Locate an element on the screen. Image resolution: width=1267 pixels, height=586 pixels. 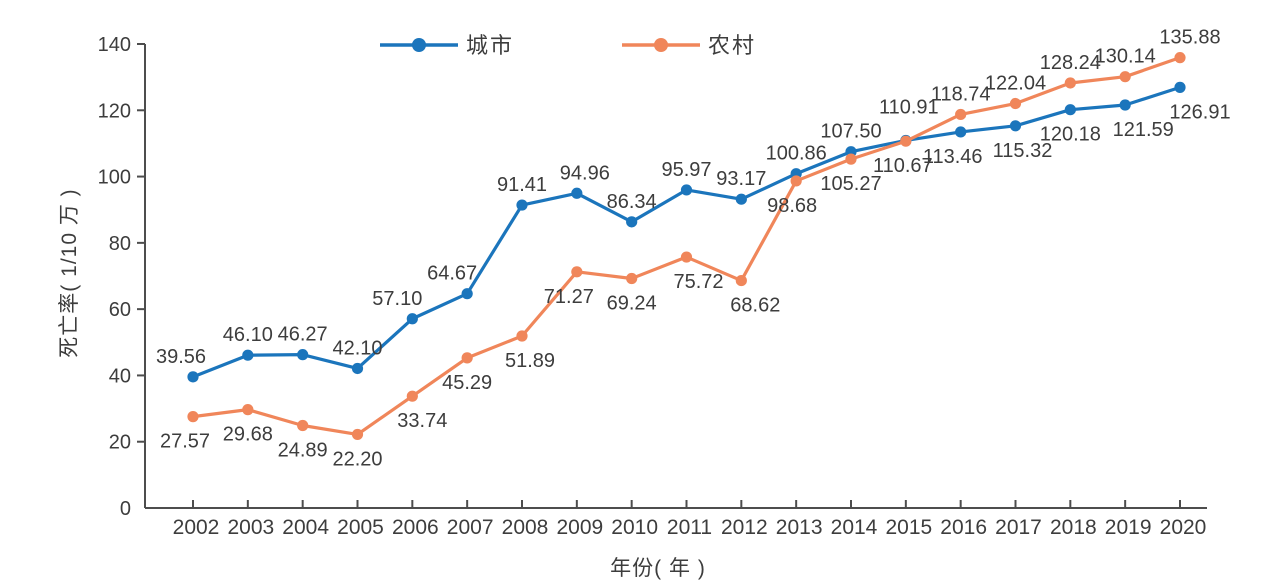
value-label: 29.68 is located at coordinates (248, 435).